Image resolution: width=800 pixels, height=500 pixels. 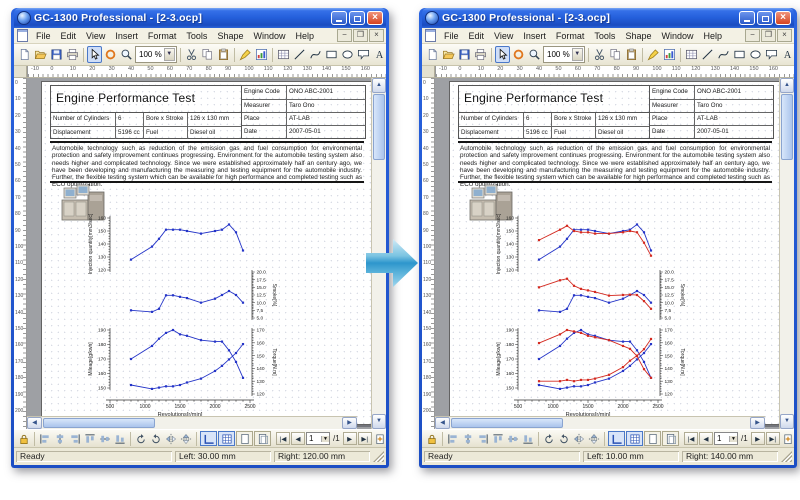 I want to click on first-page-button: |◀, so click(x=283, y=438).